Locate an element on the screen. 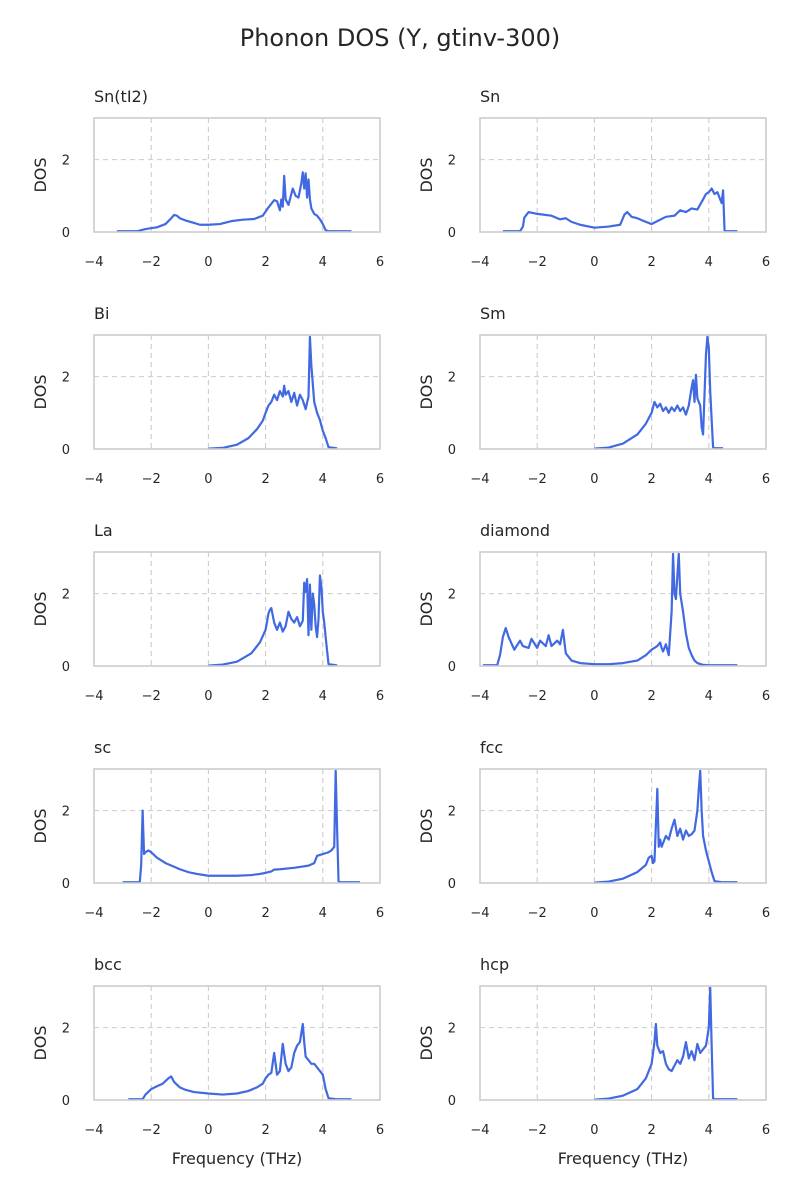 Image resolution: width=800 pixels, height=1200 pixels. panel-6: sc DOS 0 2 −4 −2 0 2 4 6 is located at coordinates (207, 829).